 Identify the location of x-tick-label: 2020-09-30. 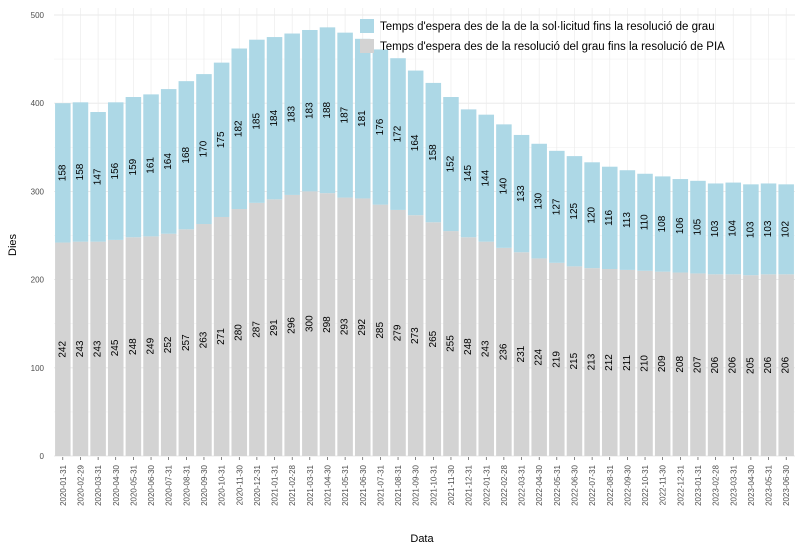
(204, 484).